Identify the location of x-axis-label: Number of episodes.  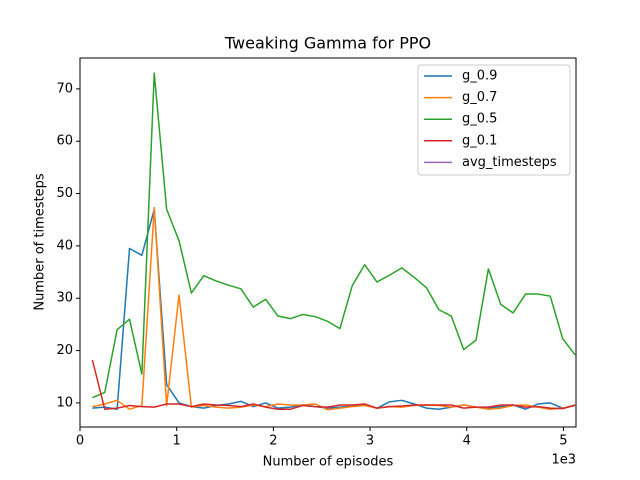
(328, 462).